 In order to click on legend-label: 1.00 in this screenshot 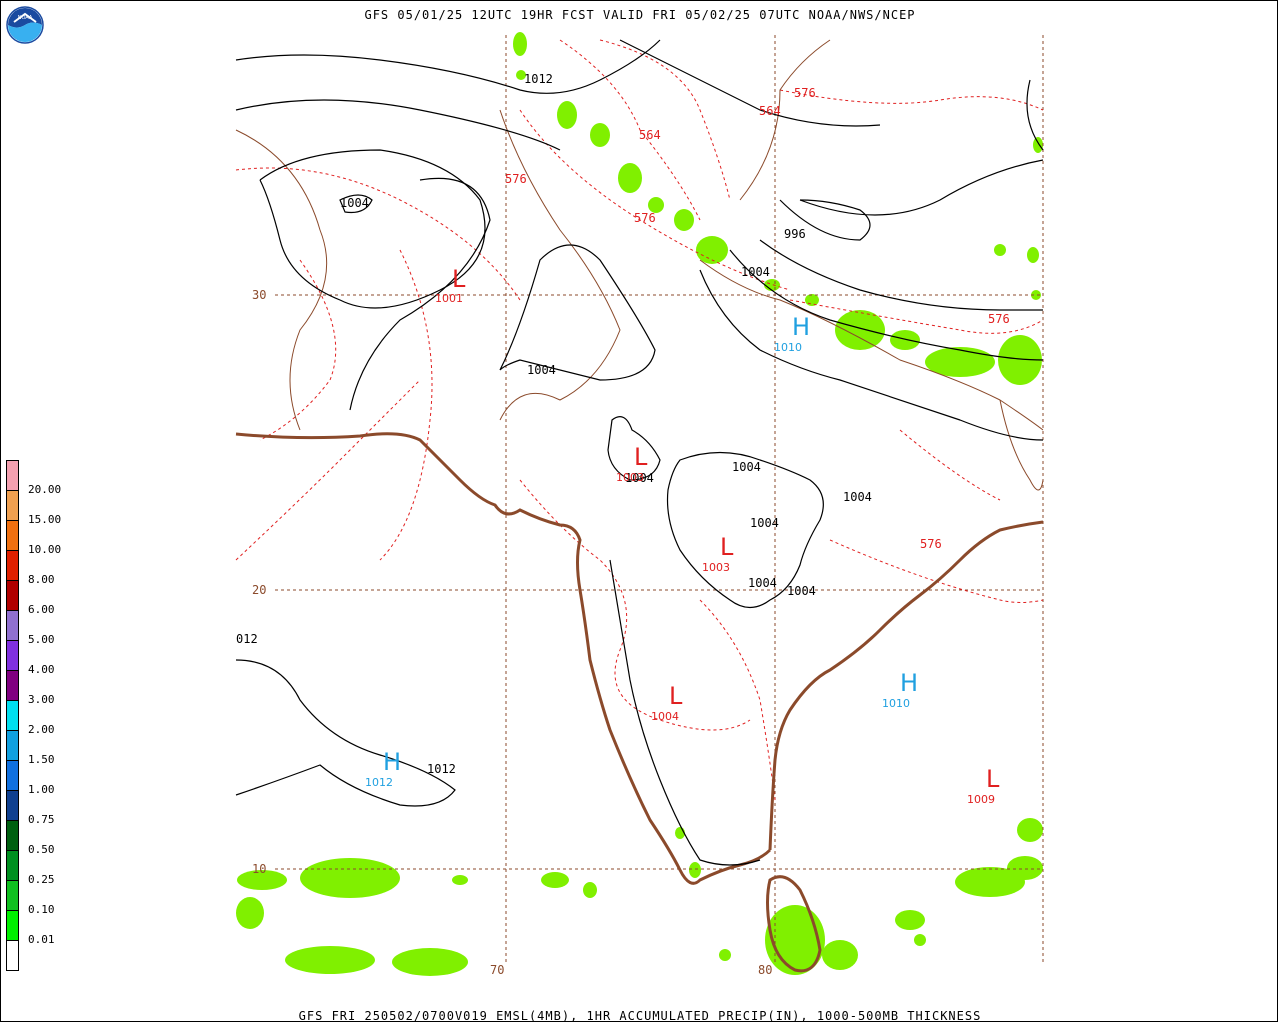, I will do `click(41, 789)`.